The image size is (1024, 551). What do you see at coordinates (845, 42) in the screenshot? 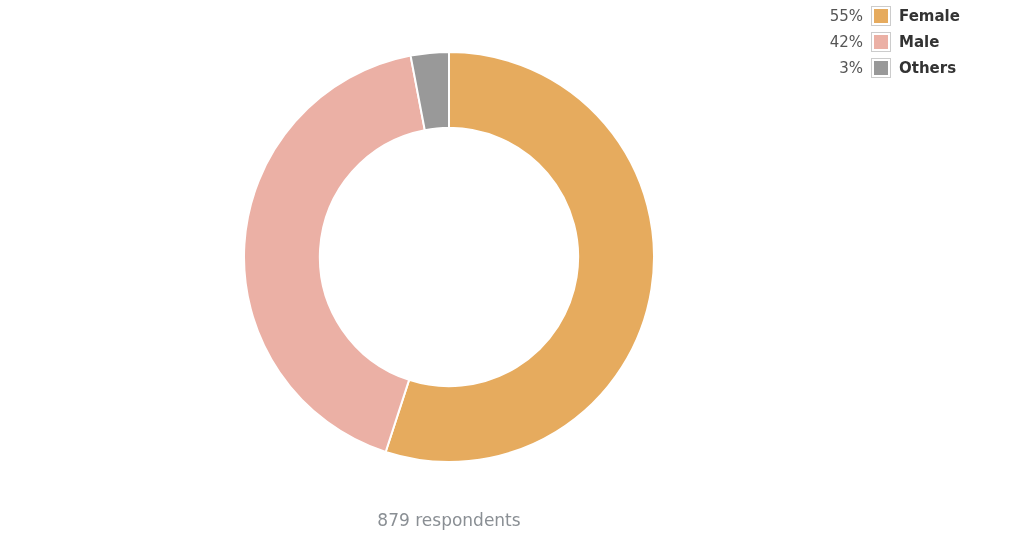
I see `data-label: 42%` at bounding box center [845, 42].